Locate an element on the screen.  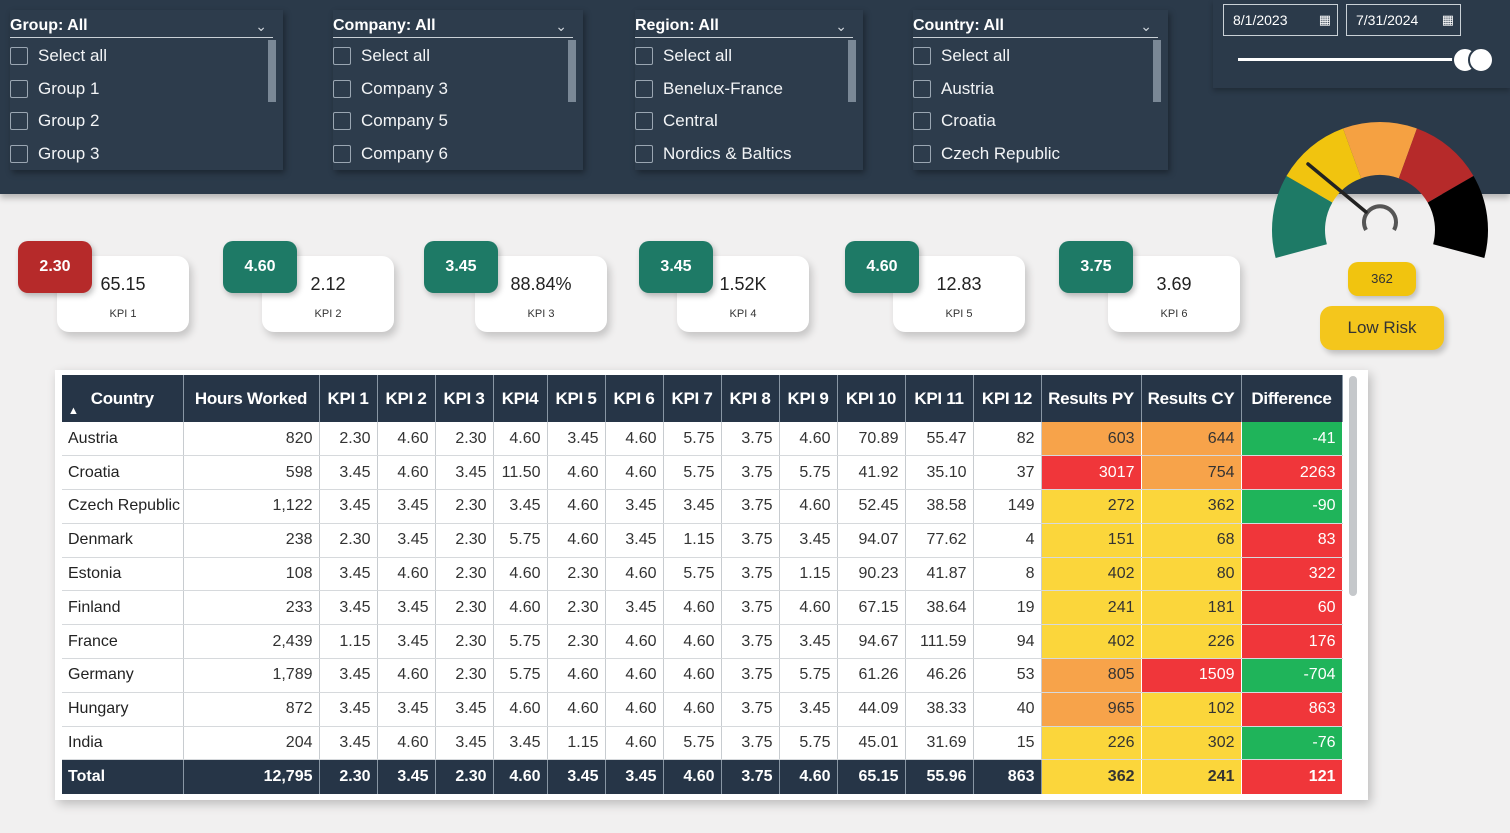
column-header: KPI 12 is located at coordinates (1007, 398).